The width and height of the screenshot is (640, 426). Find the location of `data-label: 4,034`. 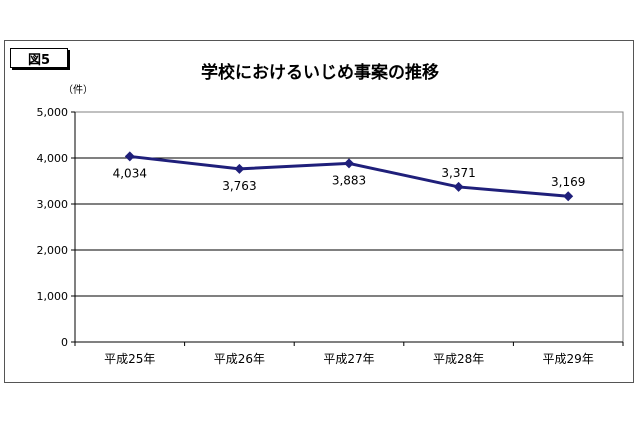

data-label: 4,034 is located at coordinates (130, 173).